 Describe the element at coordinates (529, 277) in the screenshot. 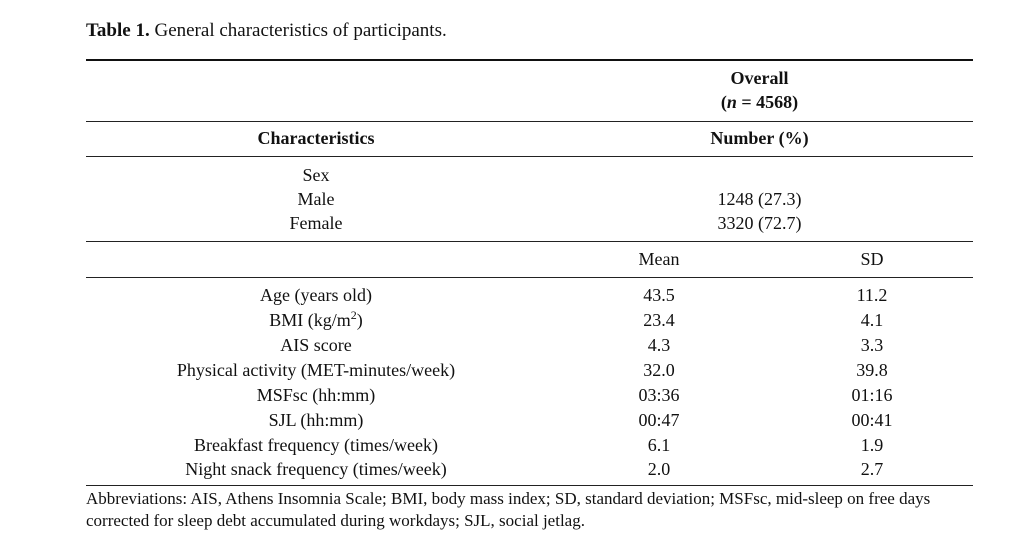

I see `stats-header-rule` at that location.